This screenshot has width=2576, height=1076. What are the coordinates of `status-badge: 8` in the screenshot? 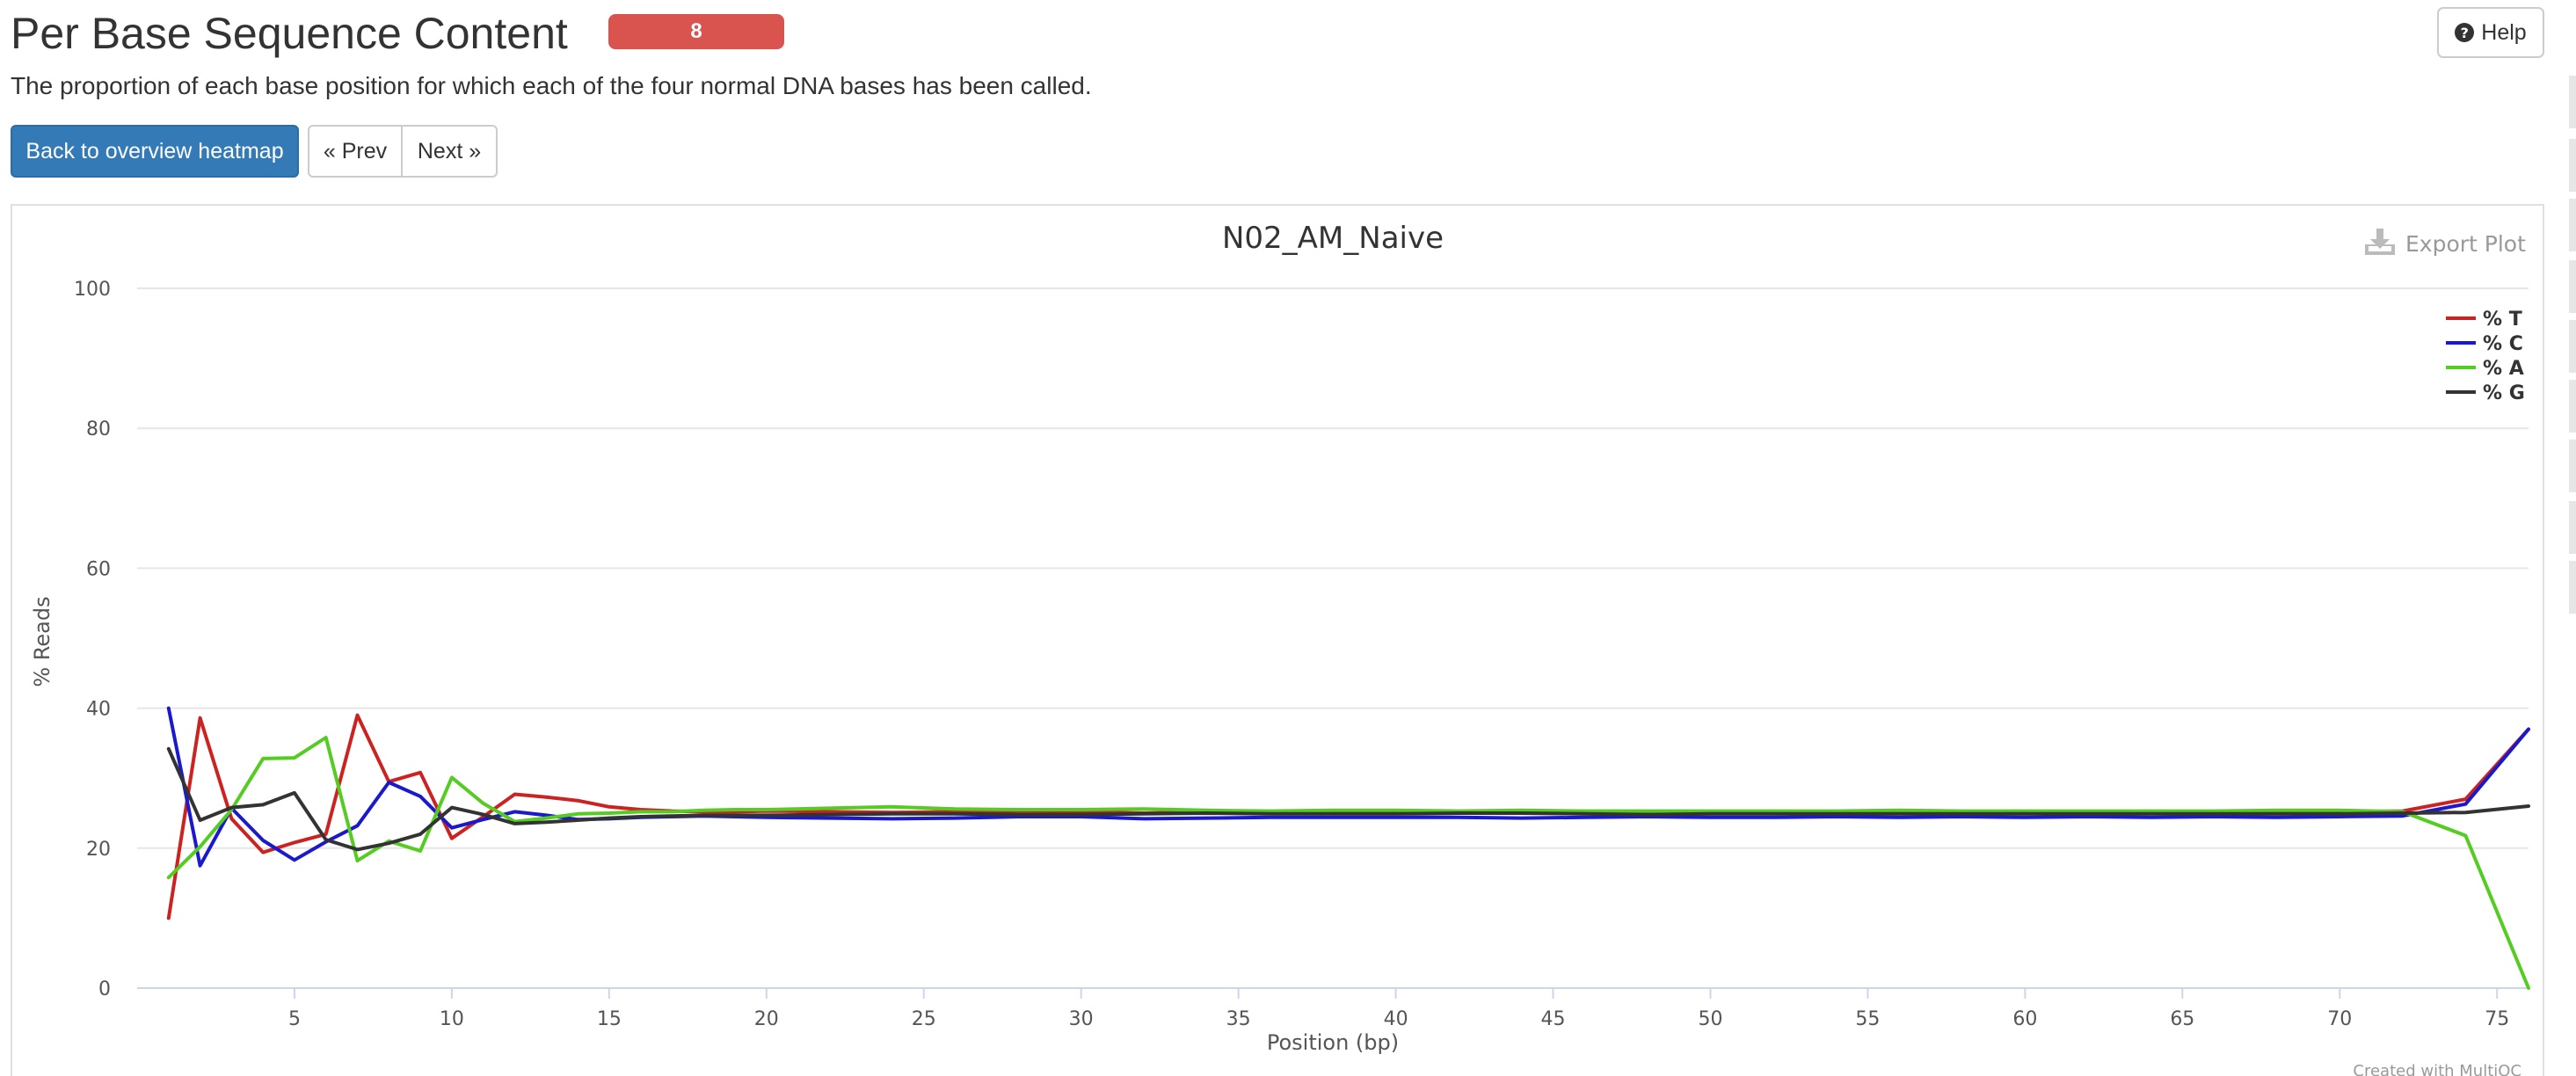 It's located at (696, 32).